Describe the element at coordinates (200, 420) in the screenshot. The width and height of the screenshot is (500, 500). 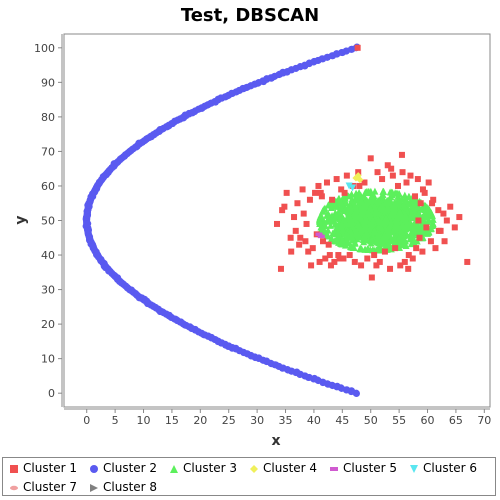
I see `x-tick-label: 20` at that location.